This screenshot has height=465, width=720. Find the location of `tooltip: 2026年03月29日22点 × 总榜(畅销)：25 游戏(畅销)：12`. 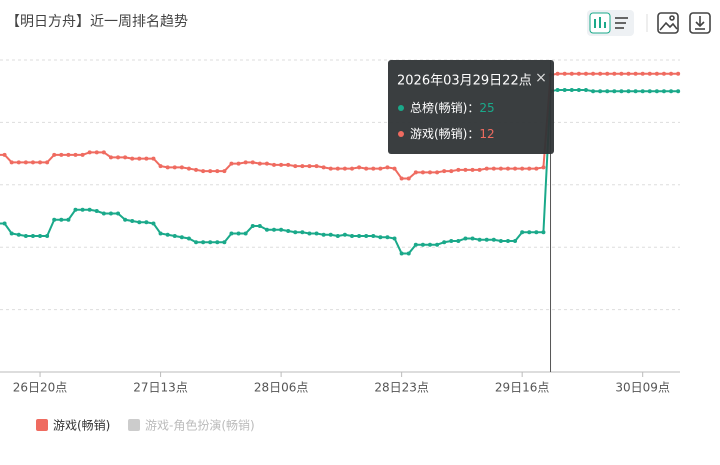

tooltip: 2026年03月29日22点 × 总榜(畅销)：25 游戏(畅销)：12 is located at coordinates (471, 107).